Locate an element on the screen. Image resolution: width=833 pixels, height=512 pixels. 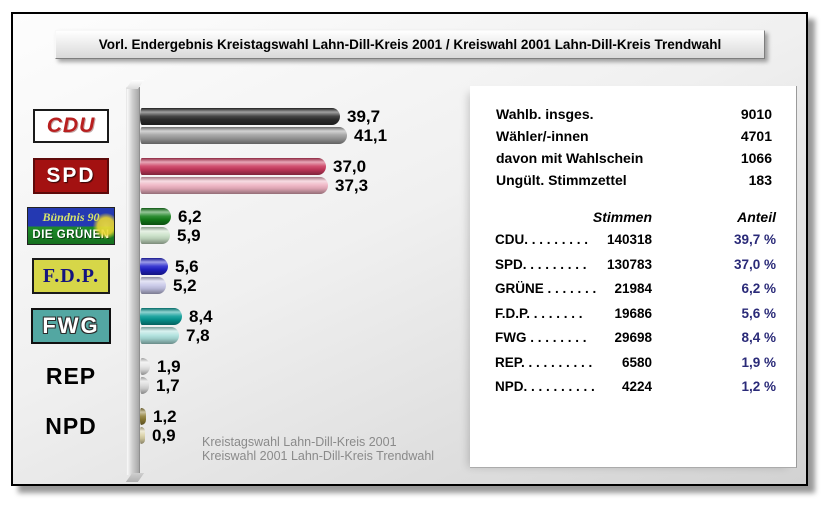
party-label-holder: NPD is located at coordinates (71, 426).